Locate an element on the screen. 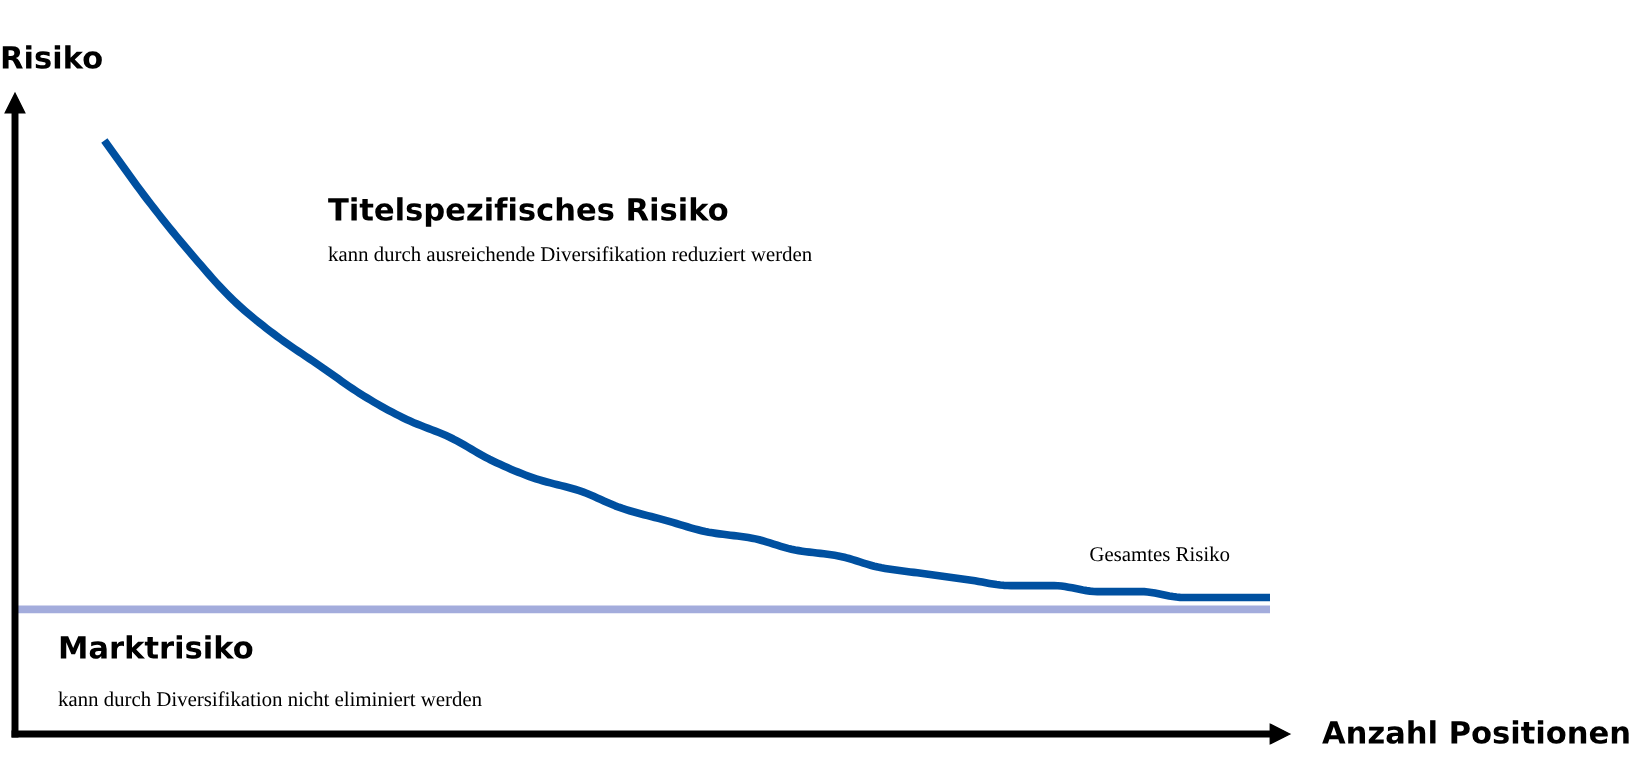  annotation: kann durch Diversifikation nicht eliminiert werden is located at coordinates (270, 699).